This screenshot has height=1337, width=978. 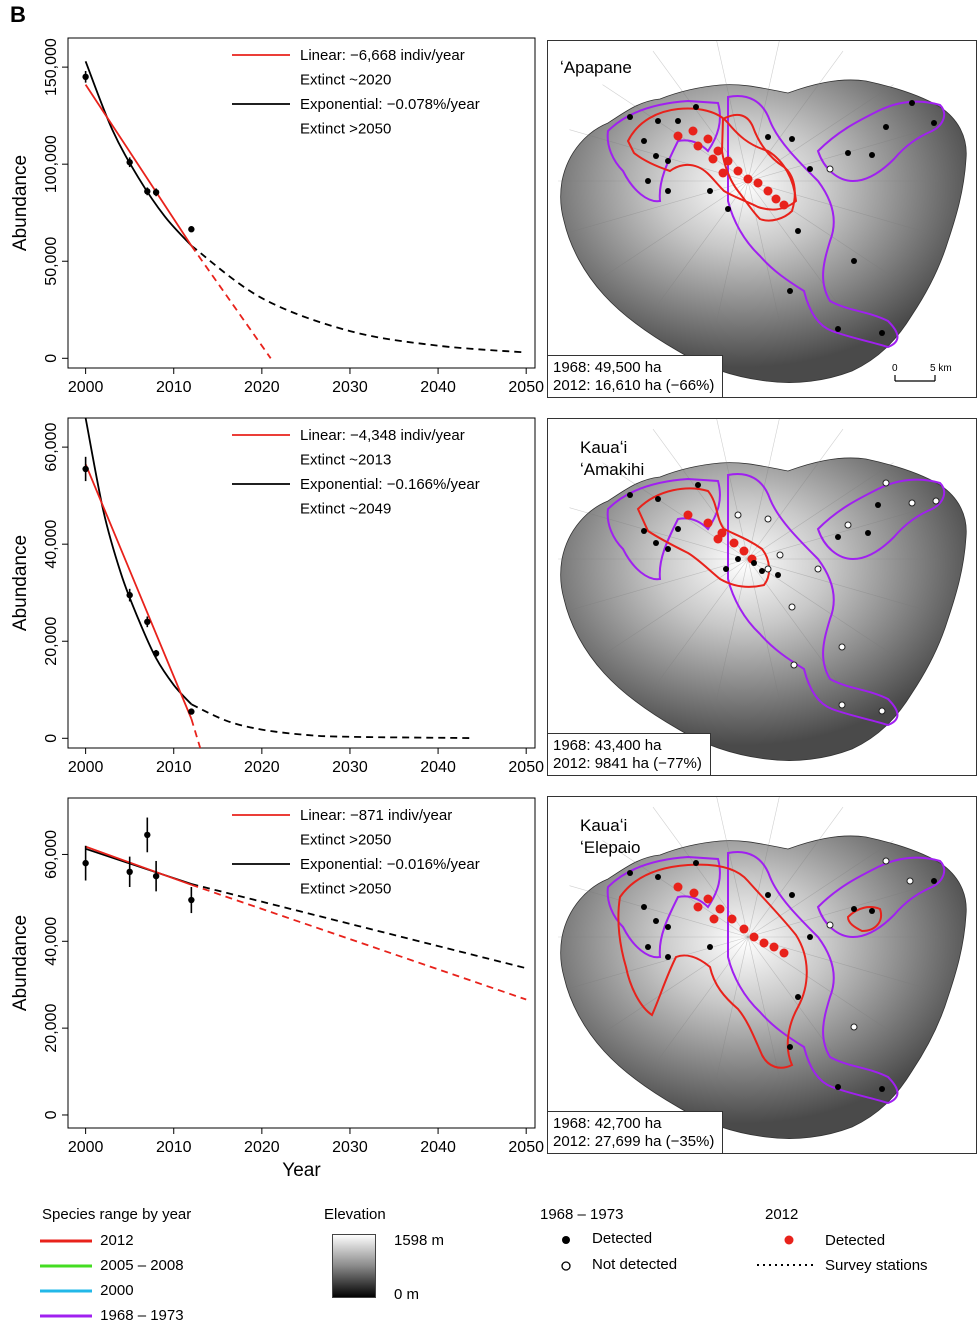 I want to click on x-tick-label: 2050, so click(x=526, y=1147).